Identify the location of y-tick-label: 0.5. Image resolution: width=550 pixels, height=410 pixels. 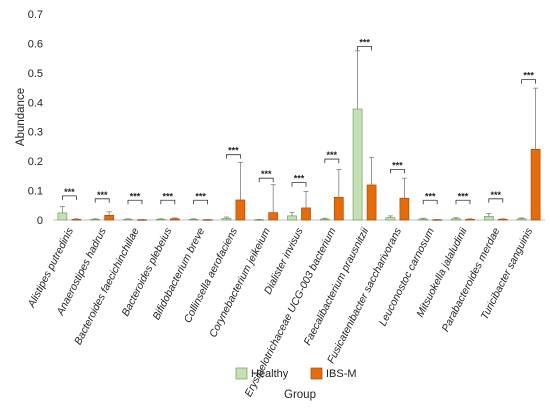
(35, 74).